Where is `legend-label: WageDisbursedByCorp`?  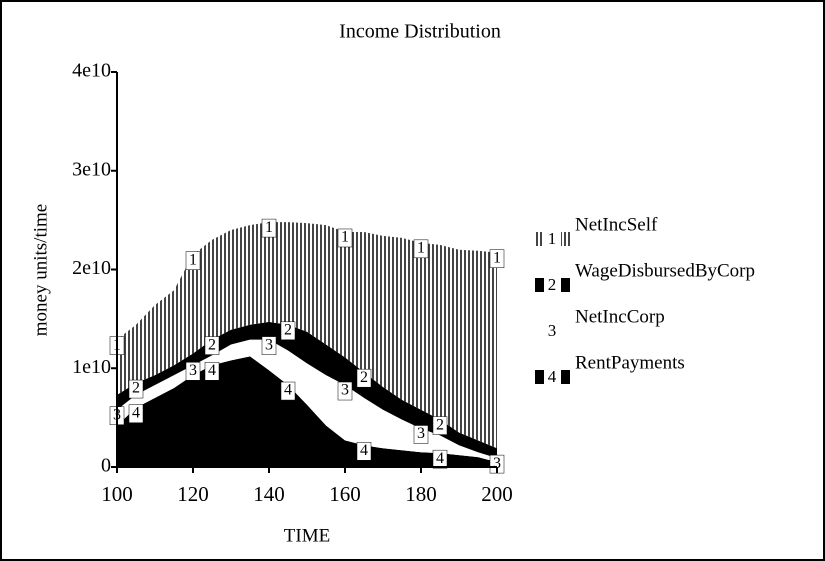
legend-label: WageDisbursedByCorp is located at coordinates (665, 270).